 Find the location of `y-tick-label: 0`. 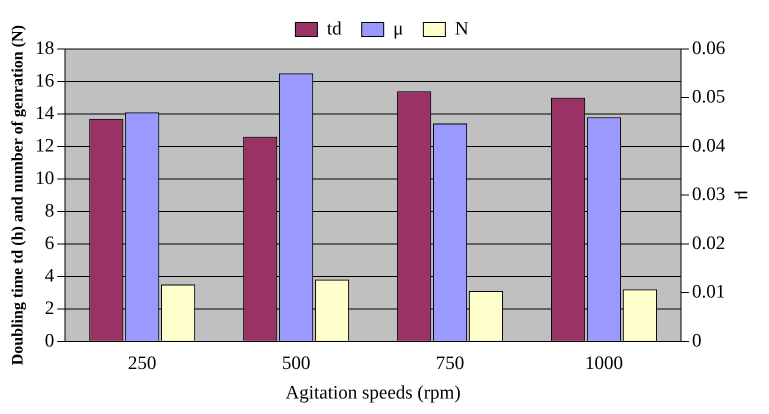

y-tick-label: 0 is located at coordinates (49, 341).